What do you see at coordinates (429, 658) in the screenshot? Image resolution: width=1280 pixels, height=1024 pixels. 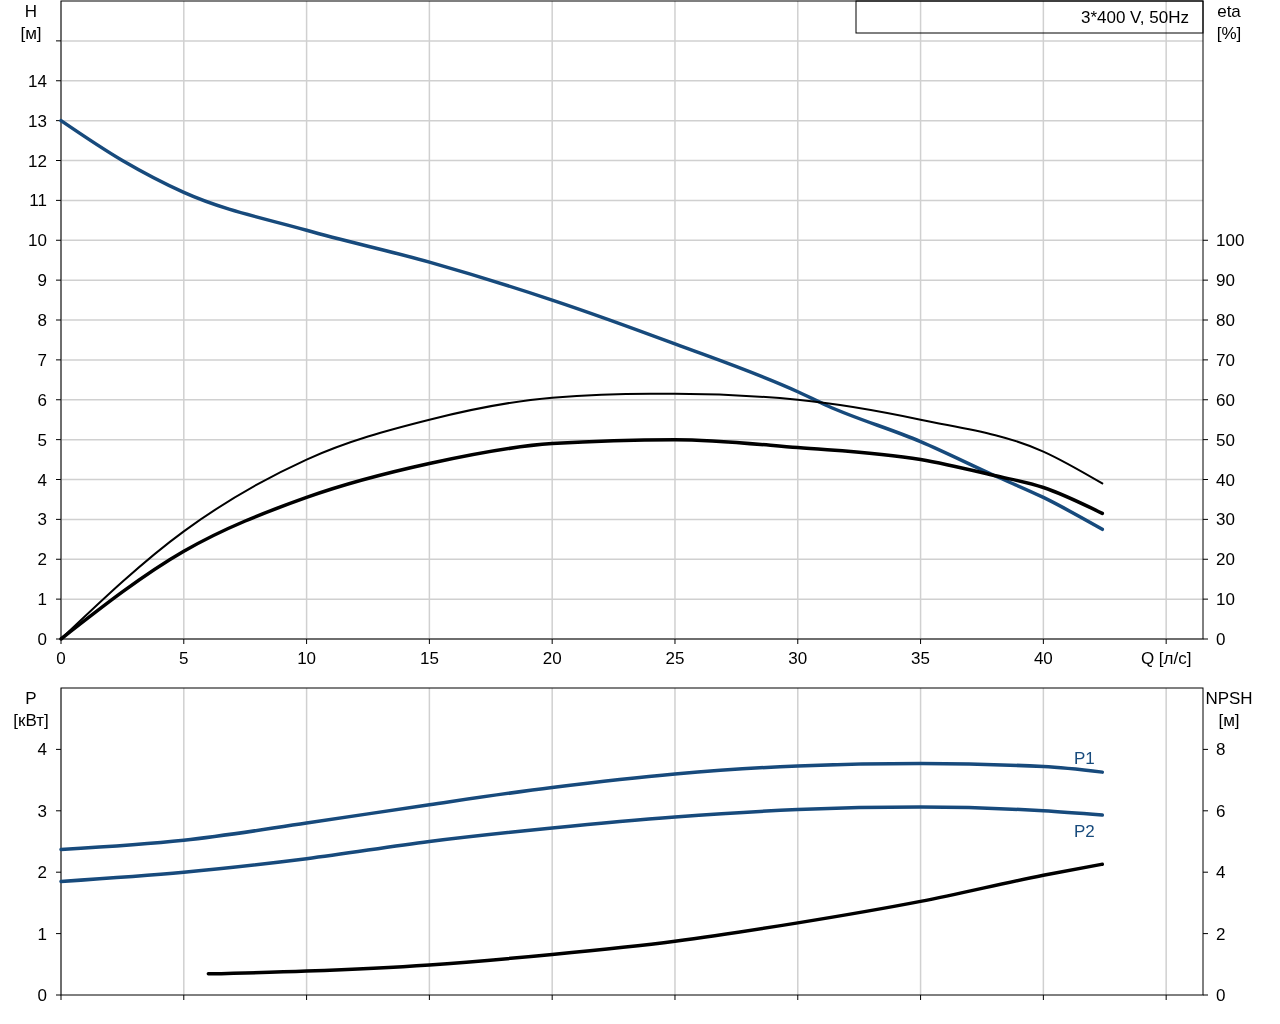 I see `x-tick-label: 15` at bounding box center [429, 658].